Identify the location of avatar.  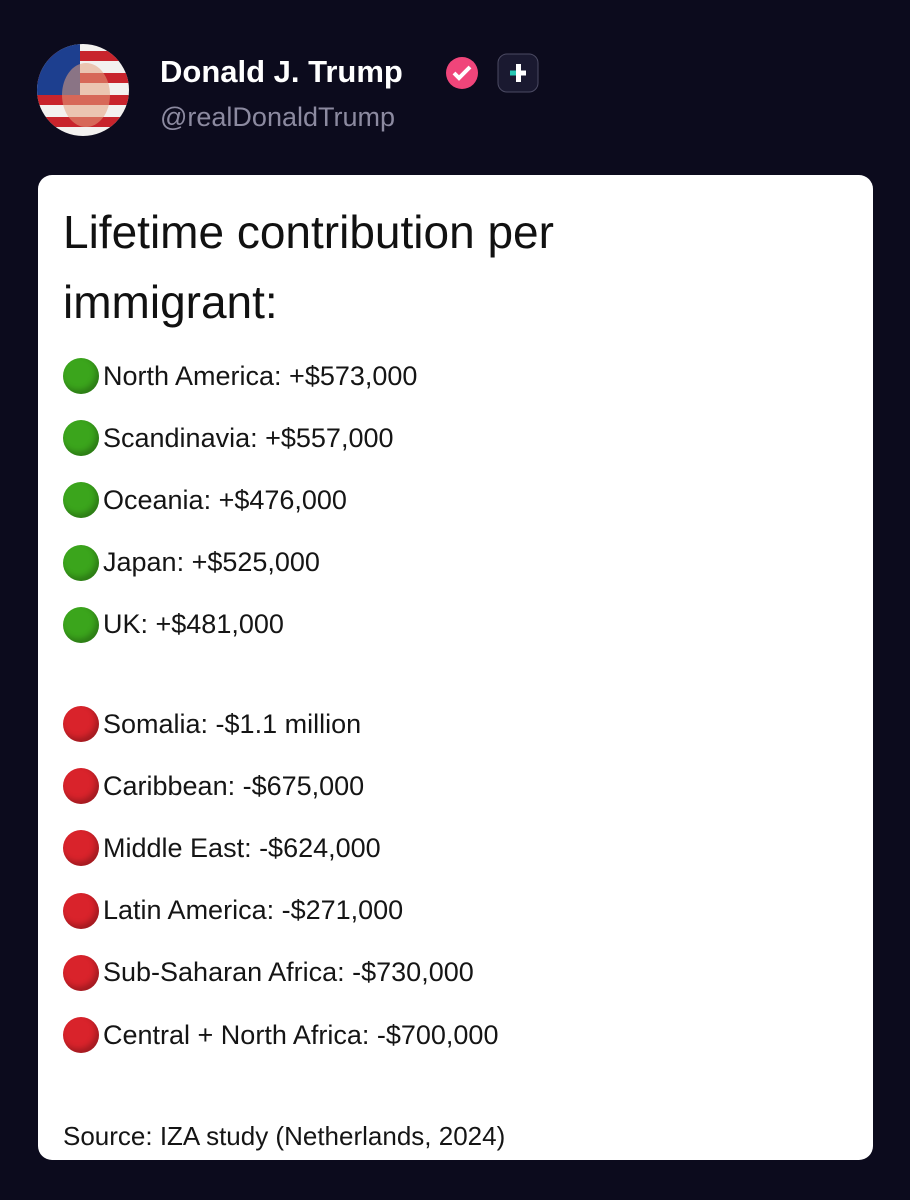
(83, 90).